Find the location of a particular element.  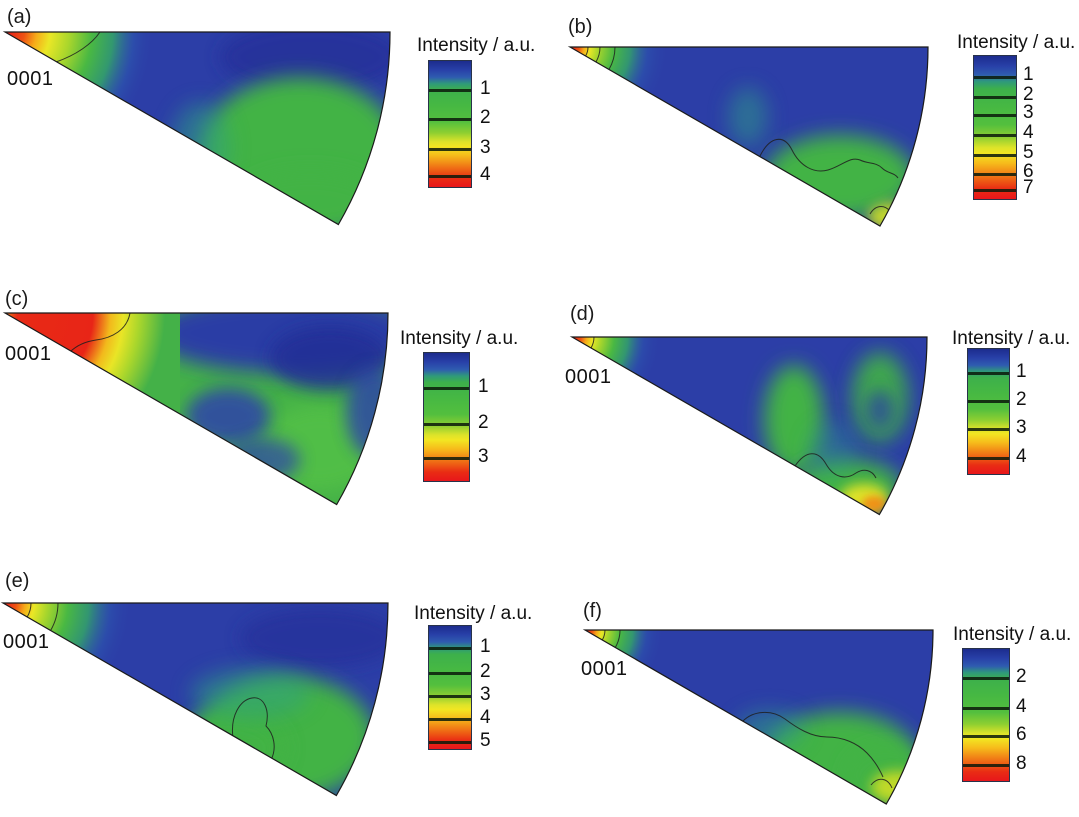

panel-letter-label: (c) is located at coordinates (17, 299).